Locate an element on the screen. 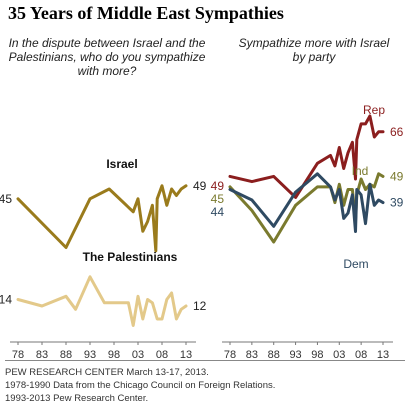 The height and width of the screenshot is (417, 410). right-end-label: 66 is located at coordinates (397, 132).